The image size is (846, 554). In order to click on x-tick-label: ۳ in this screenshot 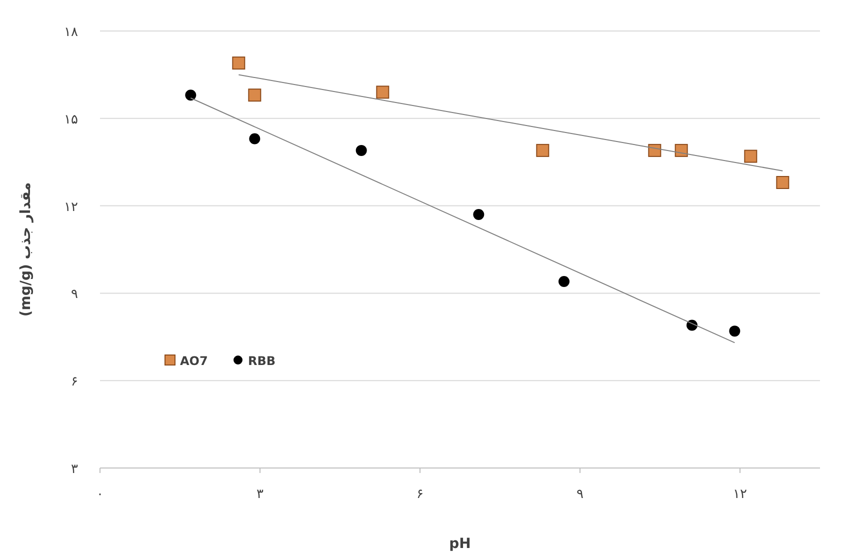, I will do `click(260, 494)`.